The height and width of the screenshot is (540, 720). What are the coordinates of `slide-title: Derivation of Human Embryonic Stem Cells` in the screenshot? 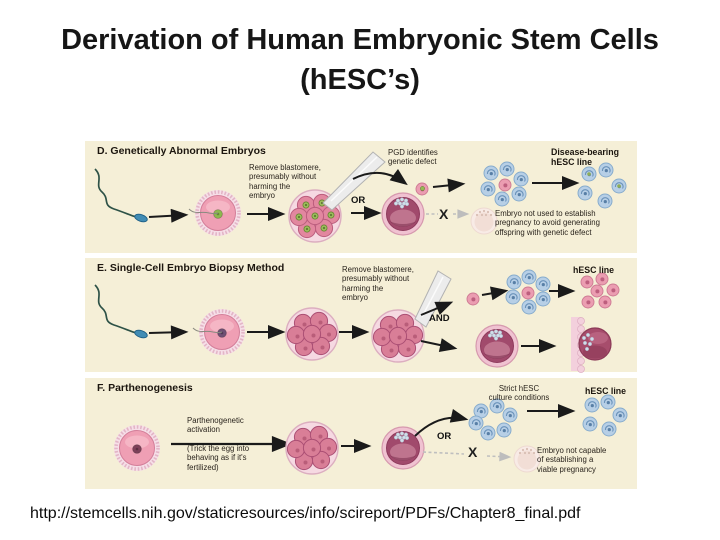 It's located at (360, 40).